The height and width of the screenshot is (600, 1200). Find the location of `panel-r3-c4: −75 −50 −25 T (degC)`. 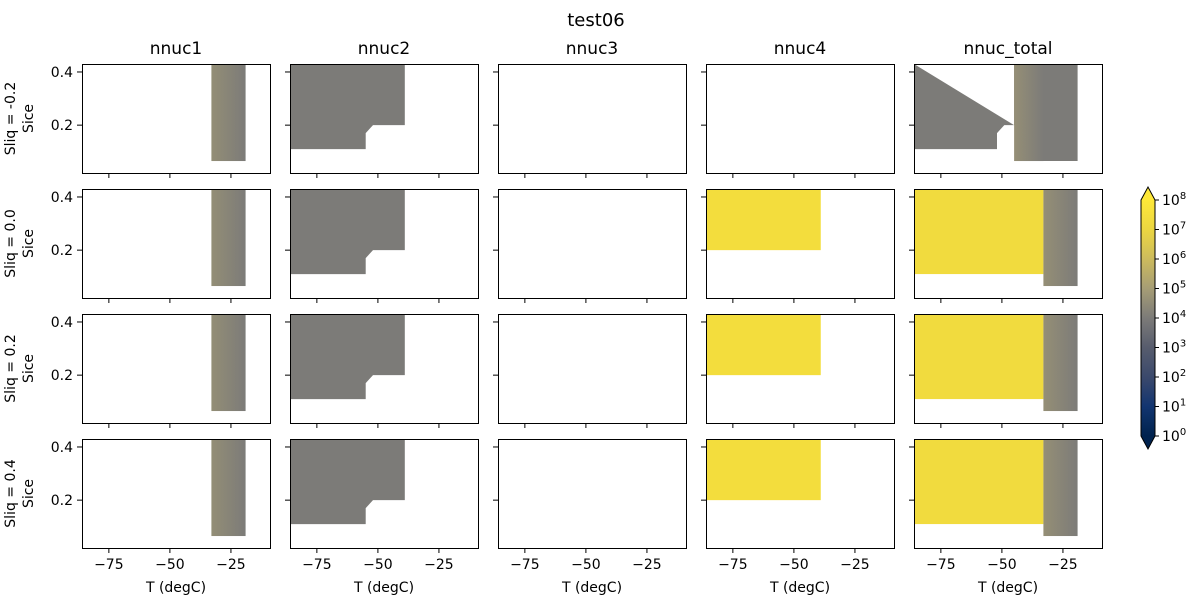

panel-r3-c4: −75 −50 −25 T (degC) is located at coordinates (1006, 517).